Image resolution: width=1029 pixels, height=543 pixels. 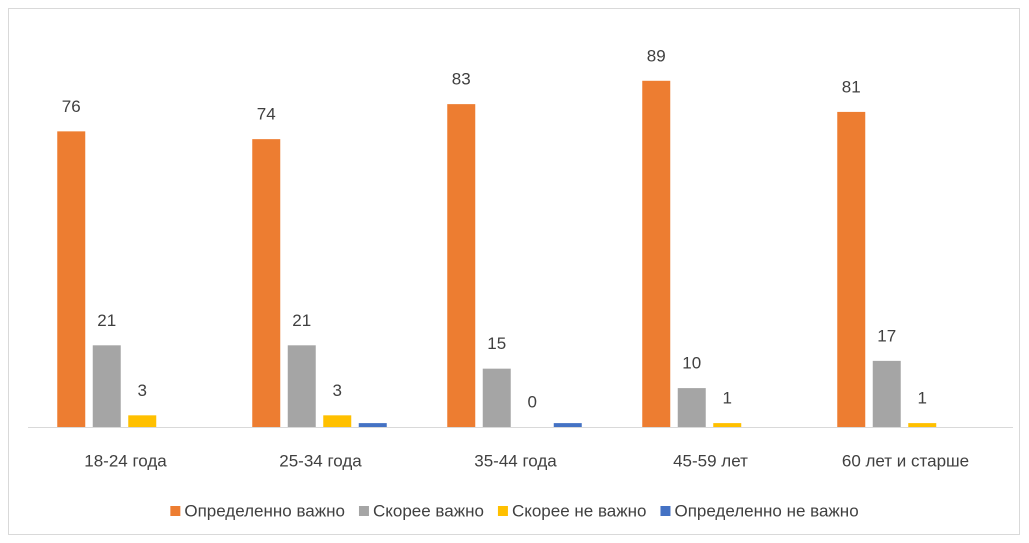 I want to click on legend-label: Определенно не важно, so click(x=766, y=510).